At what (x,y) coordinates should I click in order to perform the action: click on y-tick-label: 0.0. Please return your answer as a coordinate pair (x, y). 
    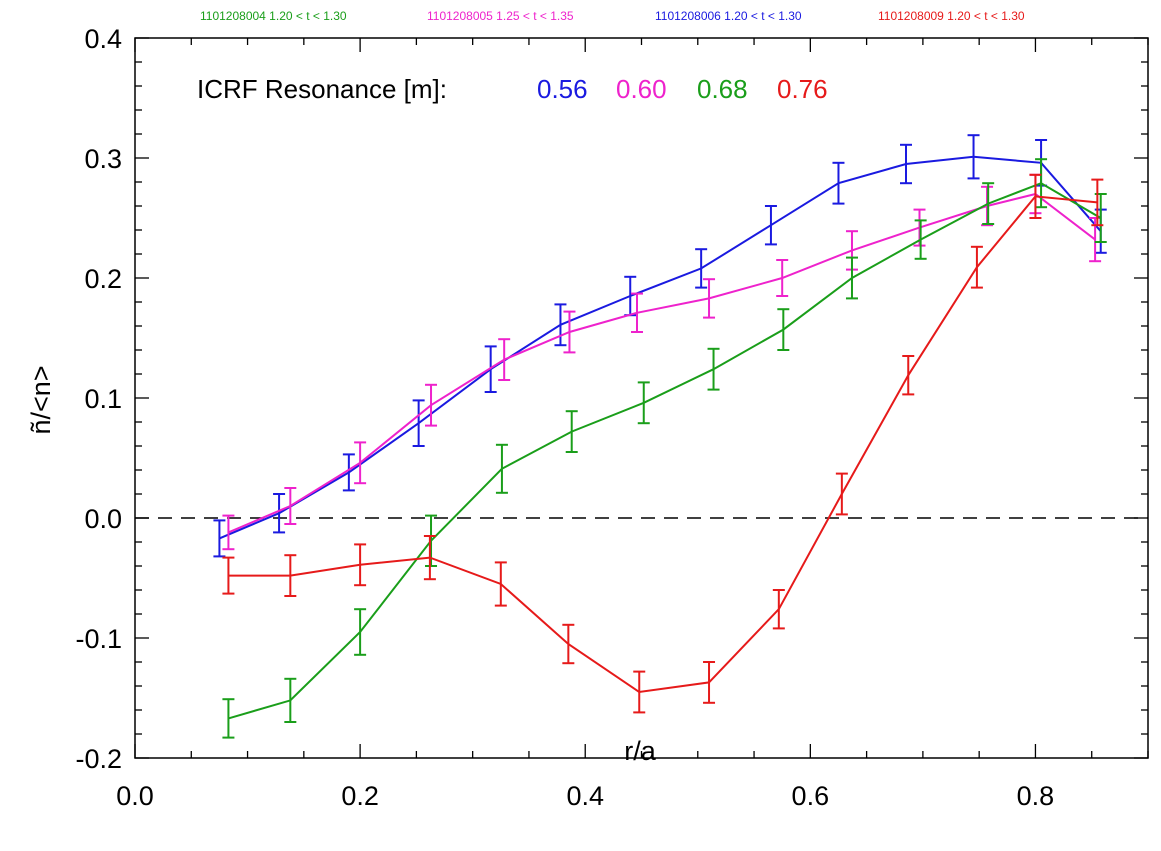
    Looking at the image, I should click on (103, 519).